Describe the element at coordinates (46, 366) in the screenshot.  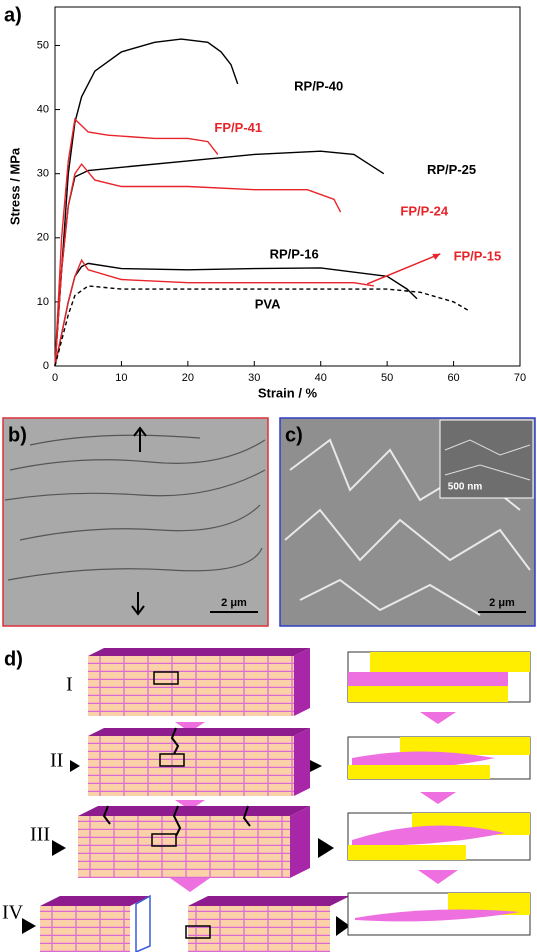
I see `y-tick-label: 0` at that location.